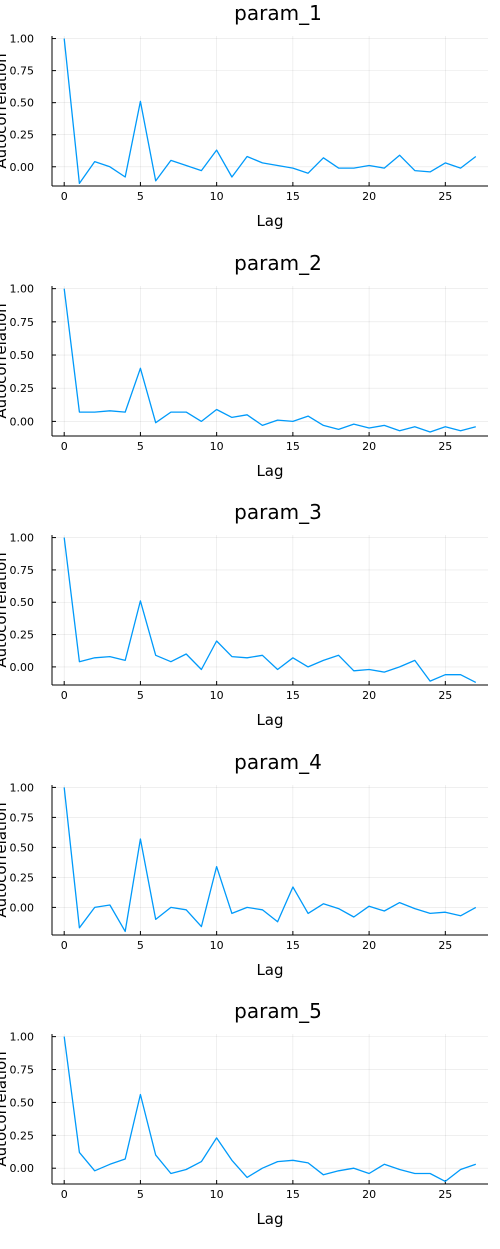 The width and height of the screenshot is (500, 1249). I want to click on chart-title-3: param_3, so click(278, 512).